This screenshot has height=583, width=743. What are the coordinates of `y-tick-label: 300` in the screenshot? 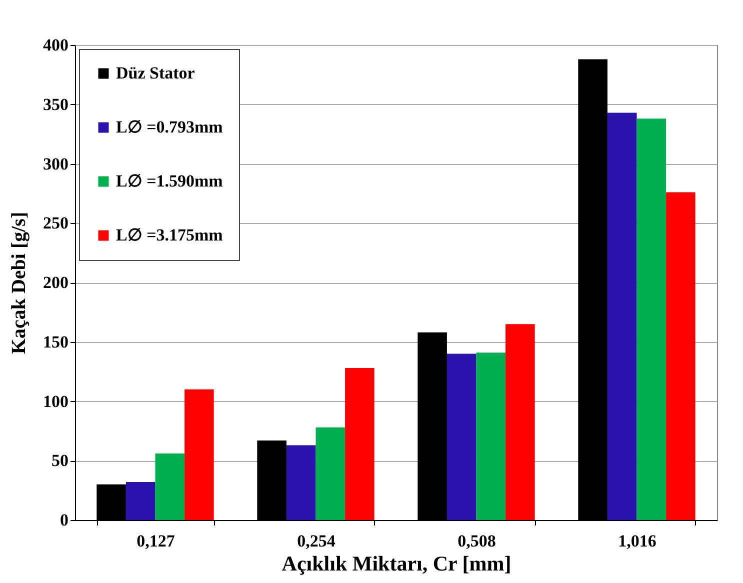 It's located at (55, 164).